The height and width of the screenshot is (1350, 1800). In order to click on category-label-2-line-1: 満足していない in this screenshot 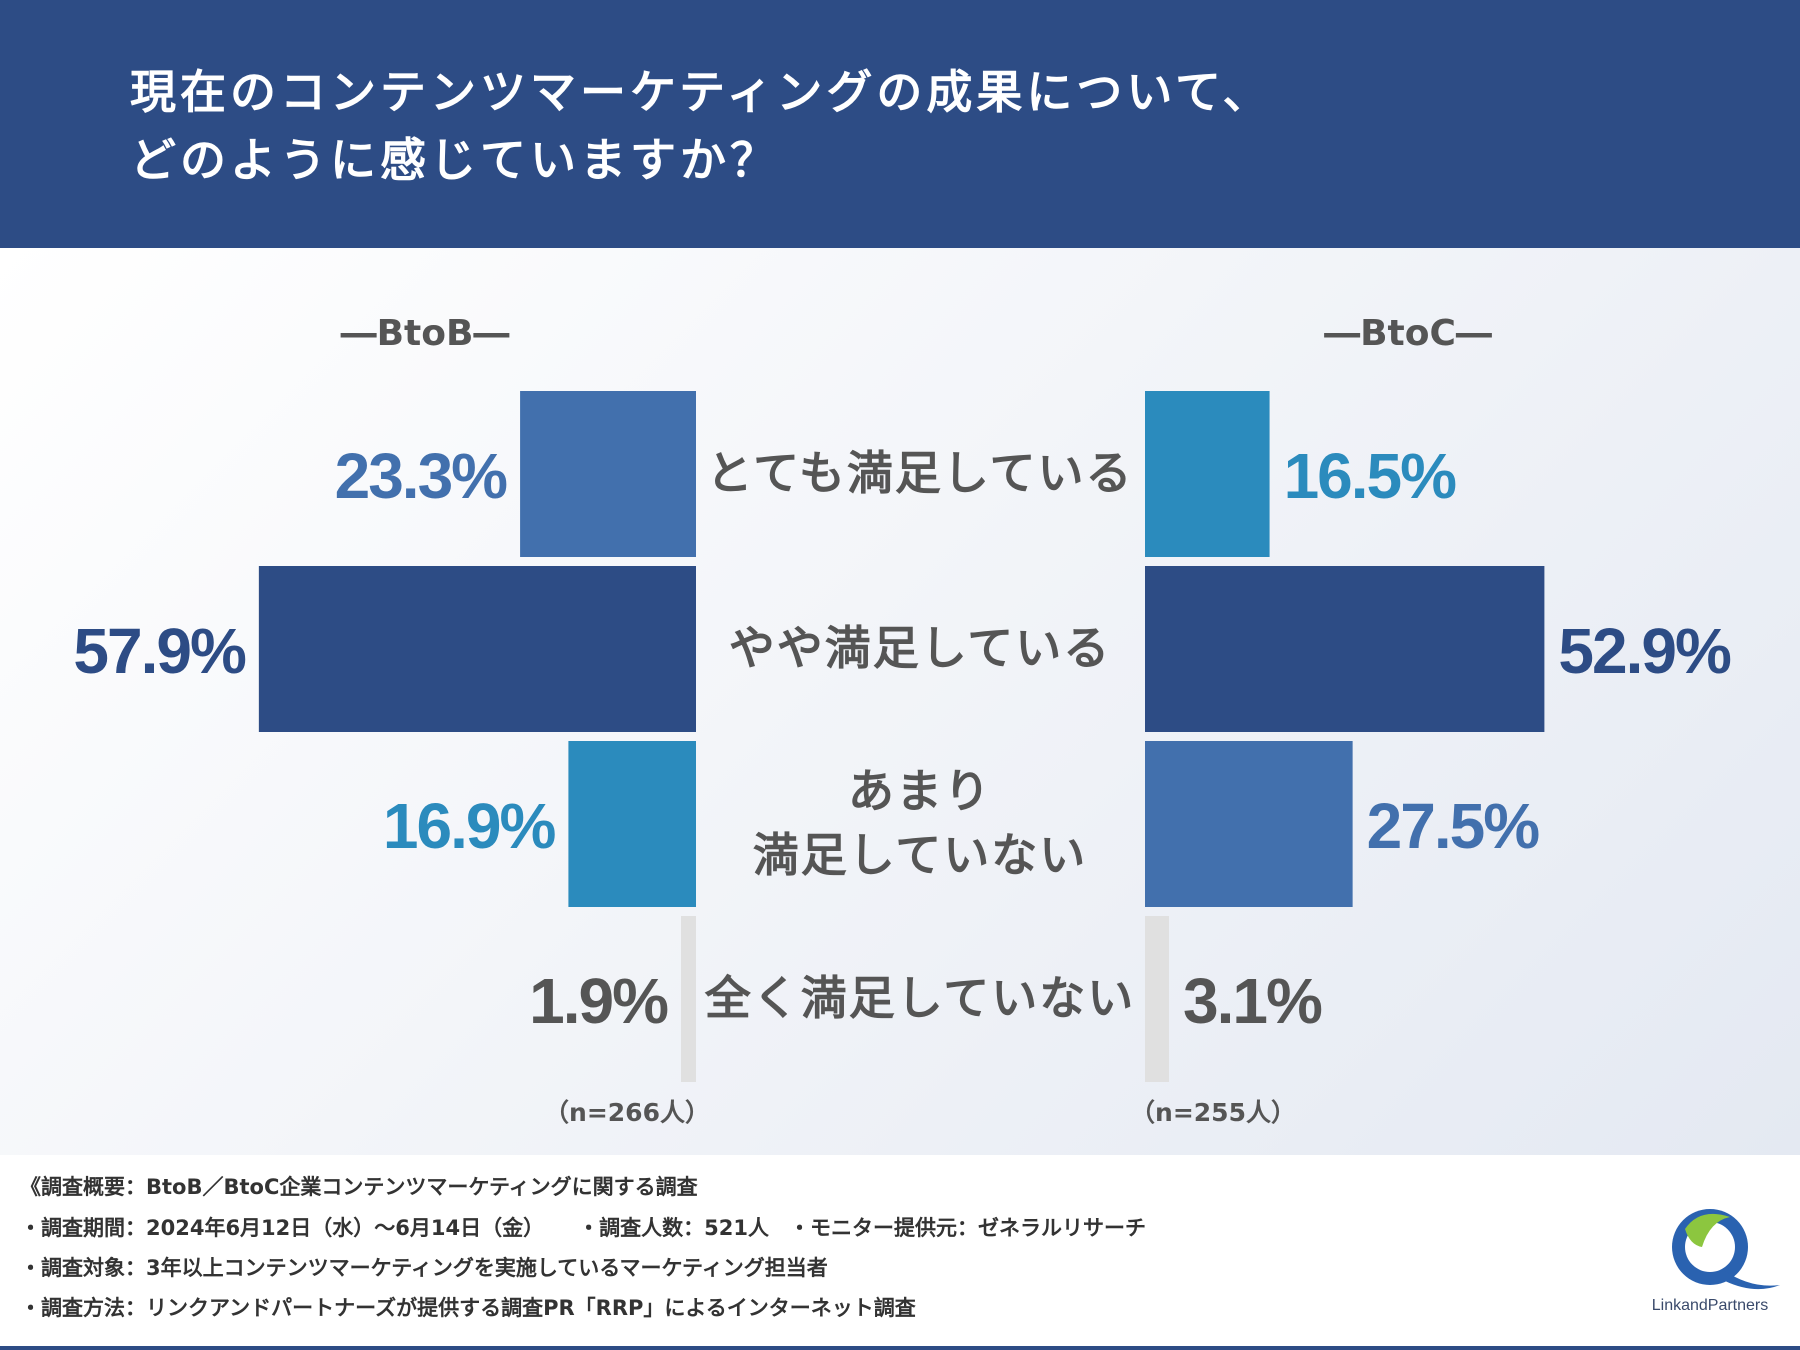, I will do `click(920, 855)`.